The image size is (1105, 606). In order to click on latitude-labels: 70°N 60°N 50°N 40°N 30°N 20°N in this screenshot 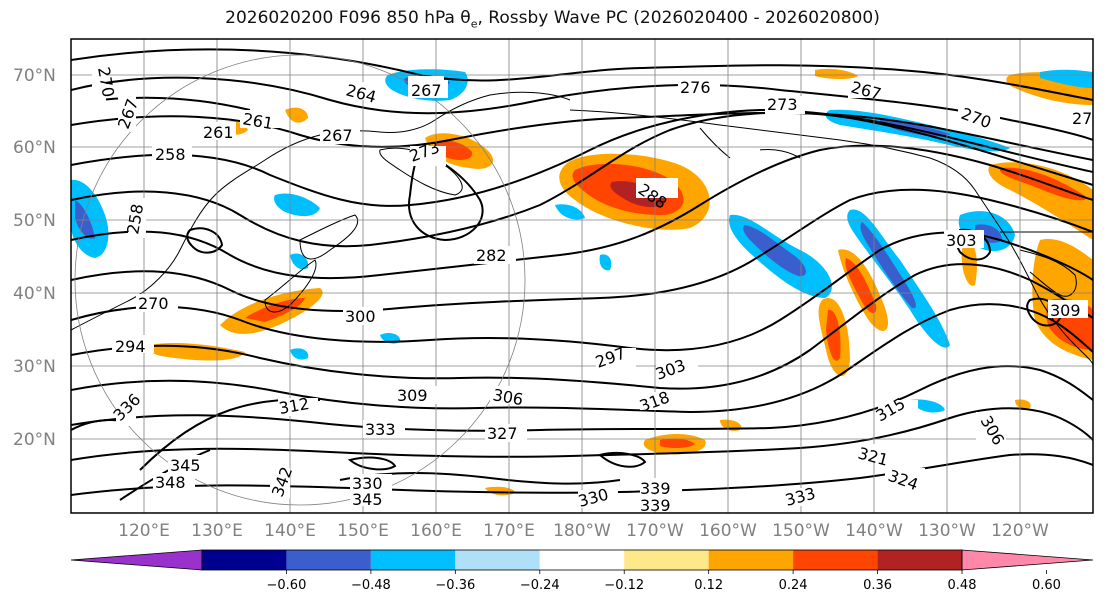, I will do `click(34, 258)`.